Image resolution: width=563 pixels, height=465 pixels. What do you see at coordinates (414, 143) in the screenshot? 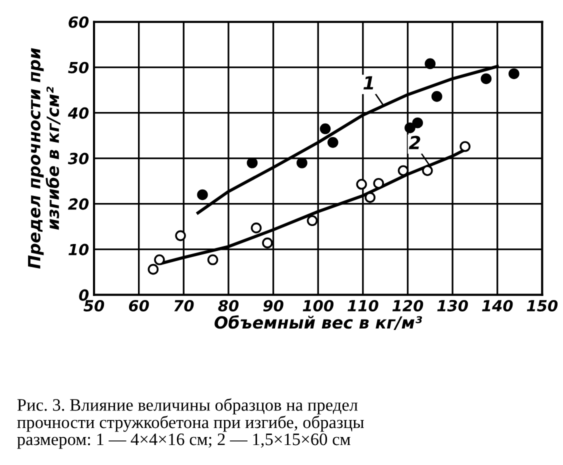
I see `series-label: 2` at bounding box center [414, 143].